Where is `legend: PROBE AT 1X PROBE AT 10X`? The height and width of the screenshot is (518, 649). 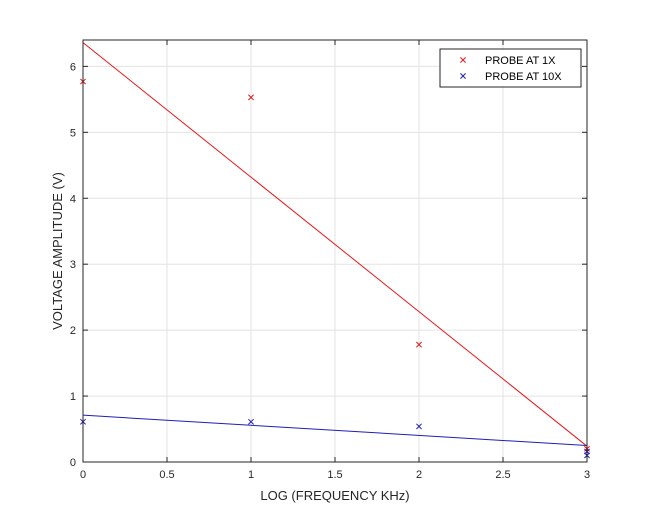 legend: PROBE AT 1X PROBE AT 10X is located at coordinates (510, 68).